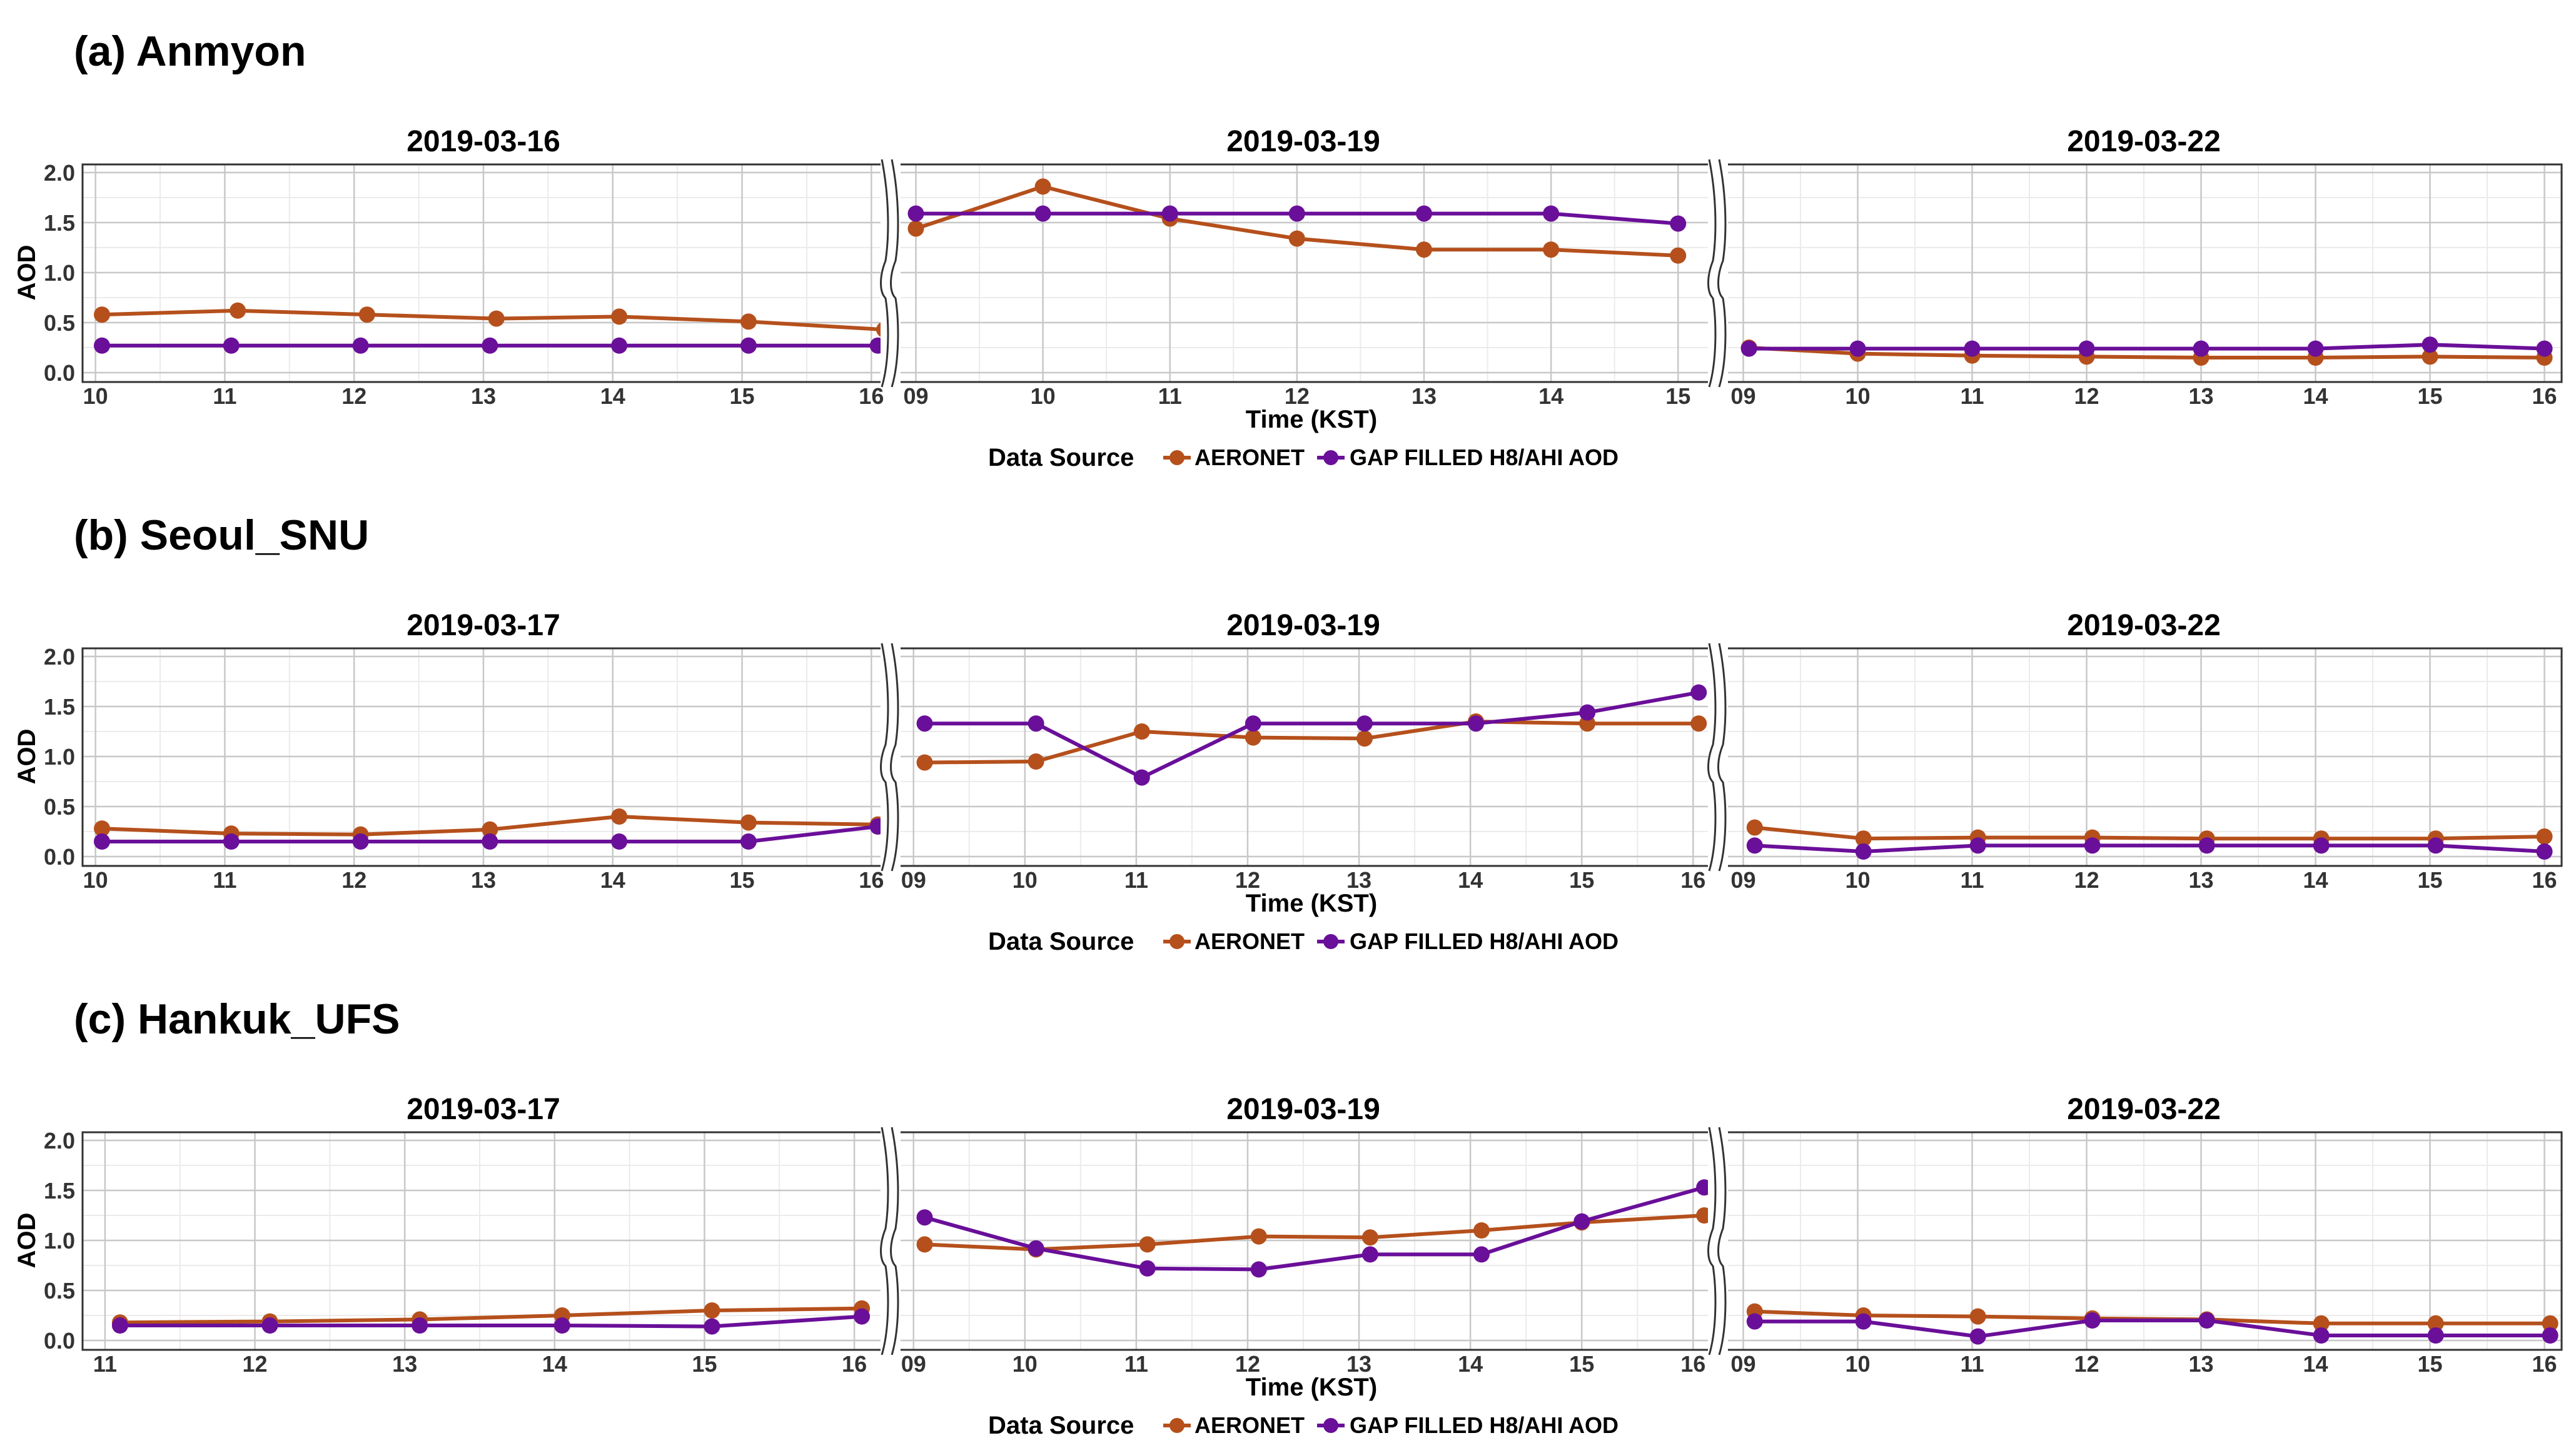 The image size is (2576, 1453). I want to click on y-tick-label: 2.0, so click(60, 1141).